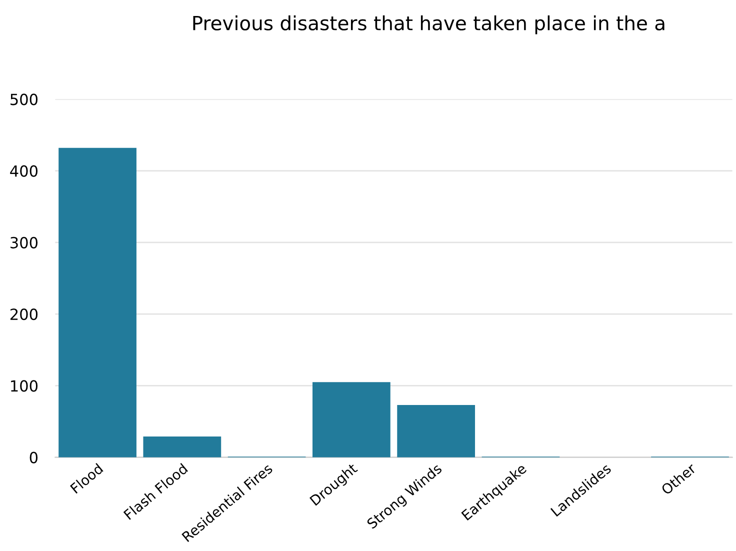 This screenshot has width=736, height=551. What do you see at coordinates (24, 100) in the screenshot?
I see `y-tick-label: 500` at bounding box center [24, 100].